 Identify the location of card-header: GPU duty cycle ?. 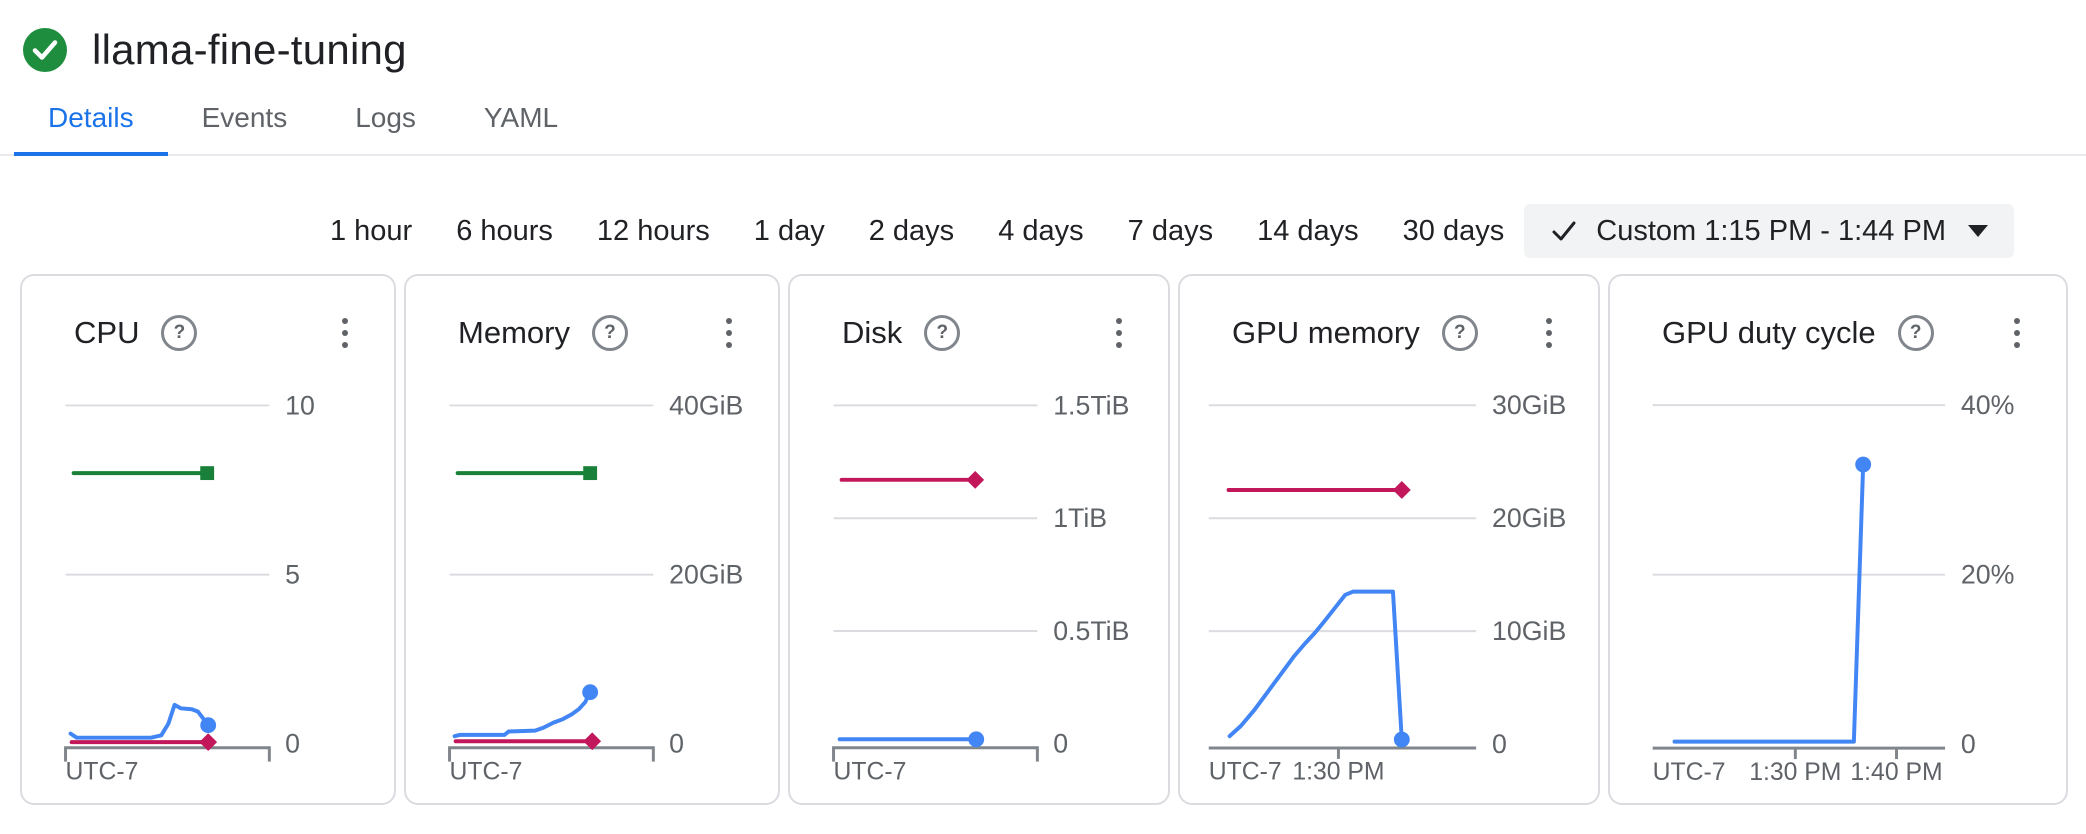
(1846, 333).